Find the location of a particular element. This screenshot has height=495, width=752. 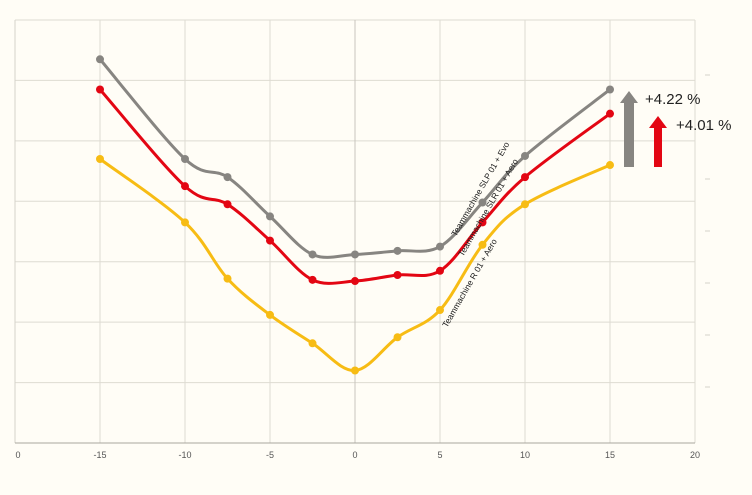

x-tick-label: -5 is located at coordinates (270, 455).